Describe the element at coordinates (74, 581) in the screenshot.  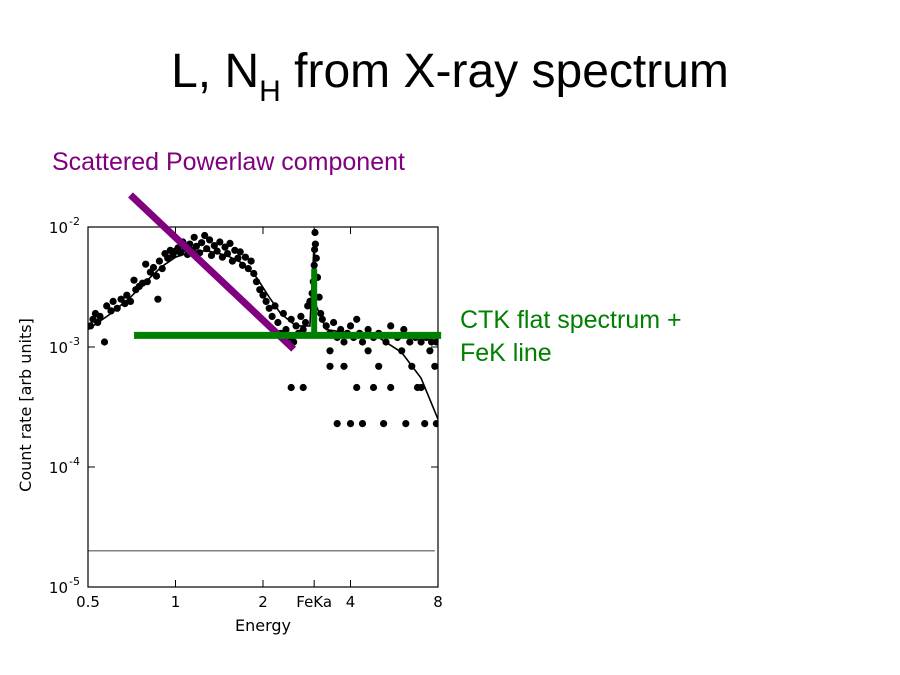
I see `y-tick-label-exp-0: -5` at that location.